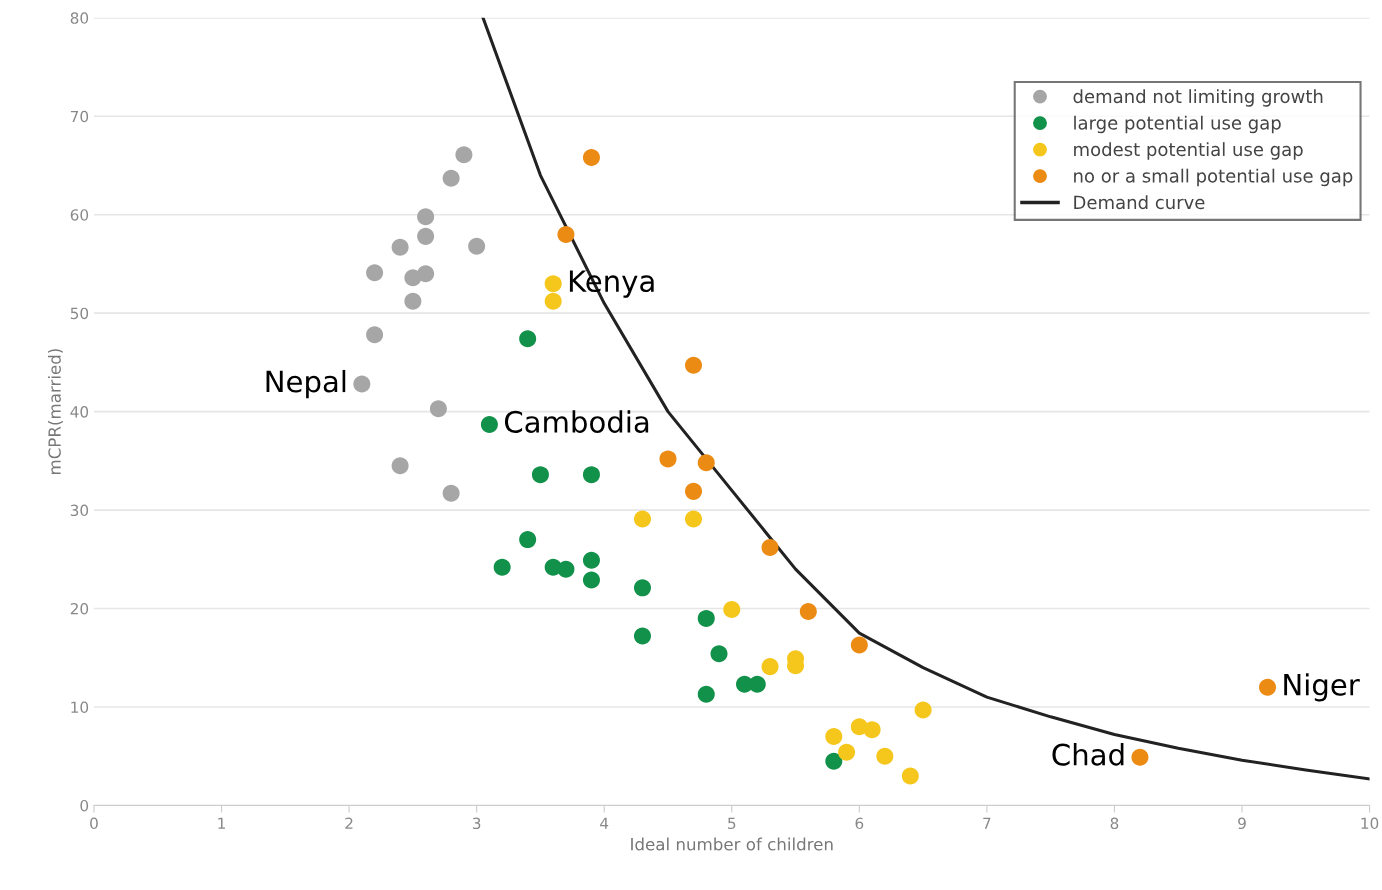 The width and height of the screenshot is (1382, 890). Describe the element at coordinates (79, 18) in the screenshot. I see `y-tick-label: 80` at that location.